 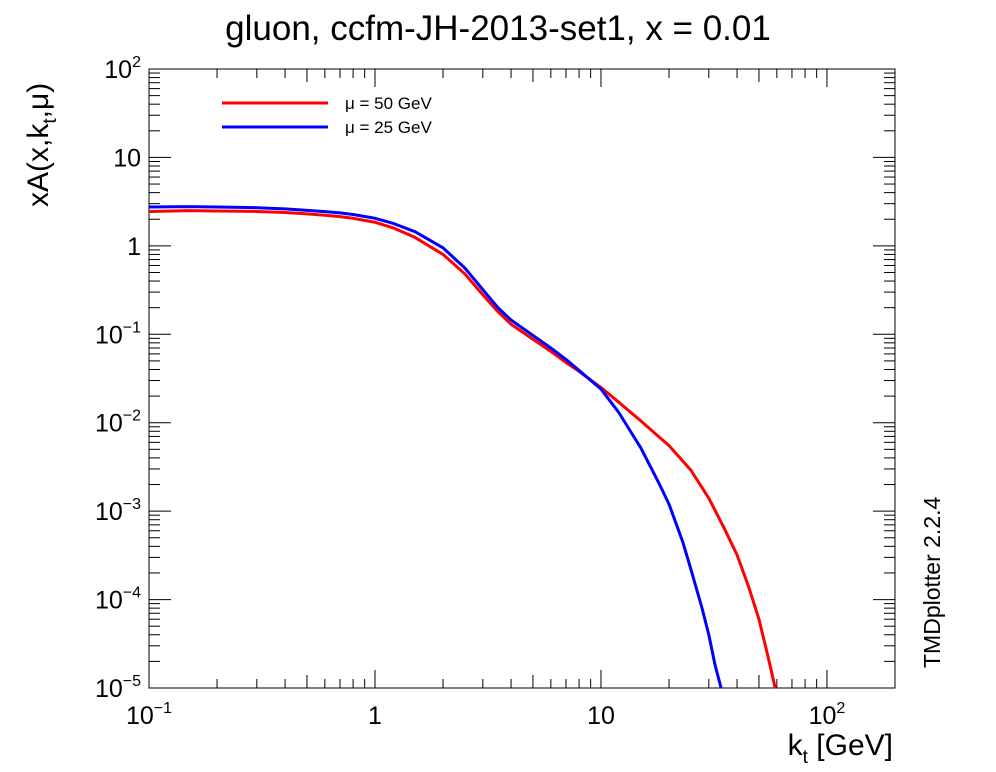 I want to click on x-tick-label-base: 1, so click(x=375, y=716).